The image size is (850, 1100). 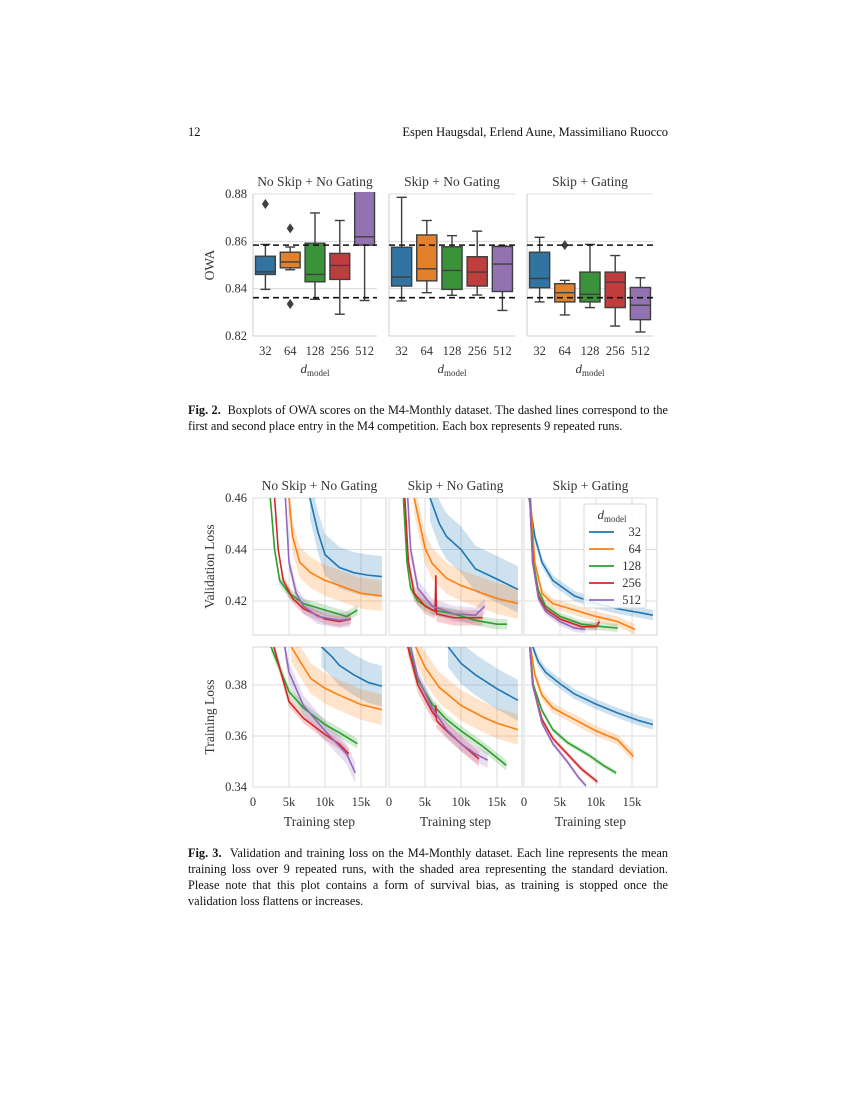 I want to click on y-tick-label: 0.86, so click(x=236, y=241).